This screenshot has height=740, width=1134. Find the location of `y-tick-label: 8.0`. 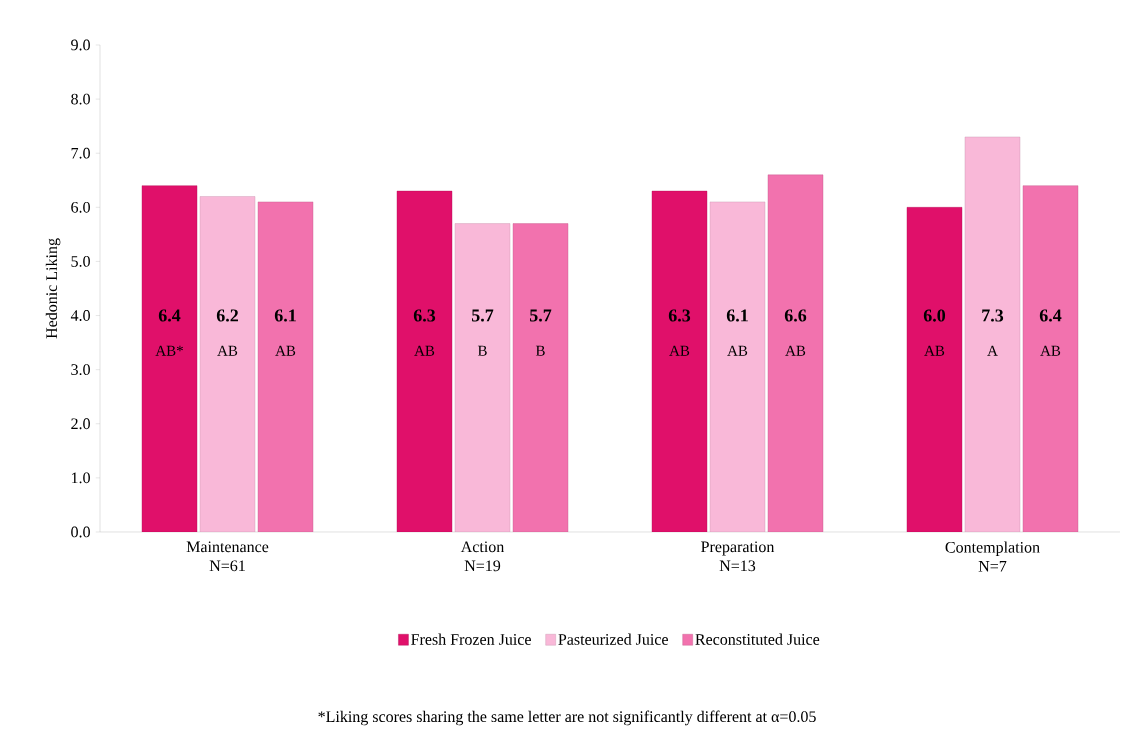

y-tick-label: 8.0 is located at coordinates (80, 99).